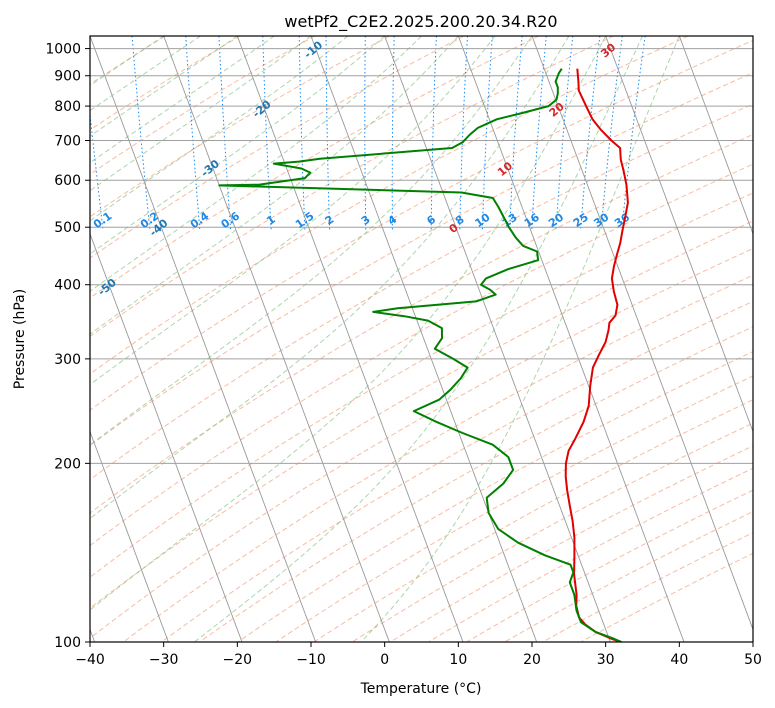 The width and height of the screenshot is (775, 708). I want to click on x-tick-label: 0, so click(384, 660).